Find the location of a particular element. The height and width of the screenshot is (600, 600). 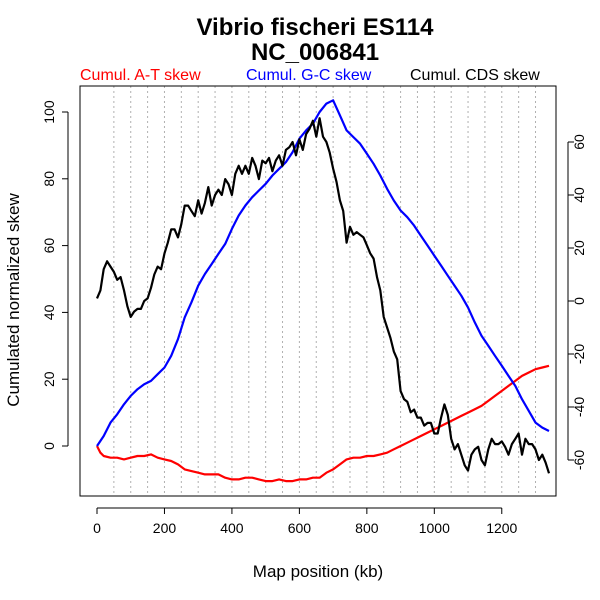

chart-subtitle: NC_006841 is located at coordinates (315, 52).